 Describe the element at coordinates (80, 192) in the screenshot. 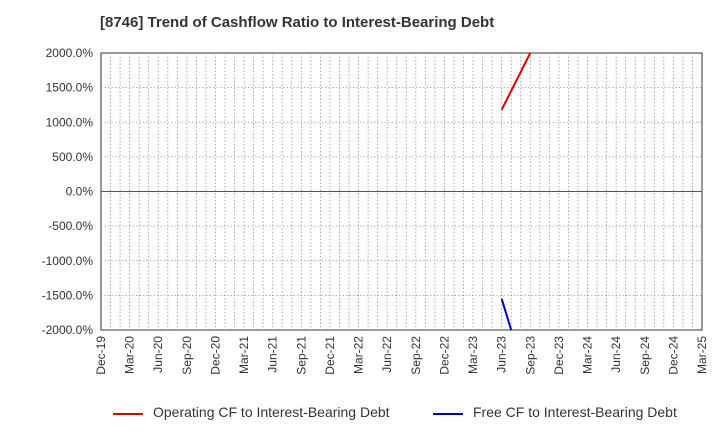

I see `y-tick-label: 0.0%` at that location.